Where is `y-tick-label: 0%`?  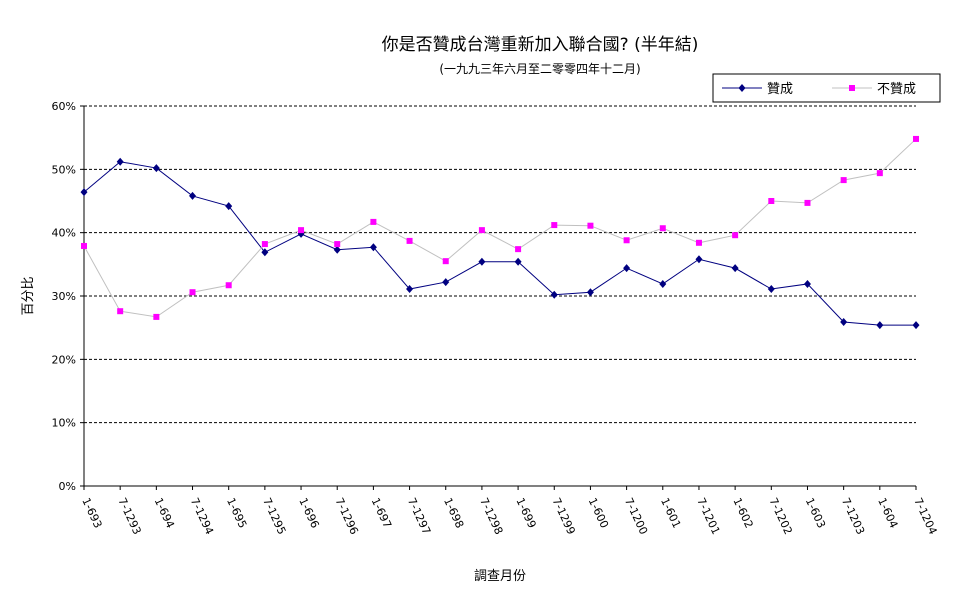 y-tick-label: 0% is located at coordinates (67, 486).